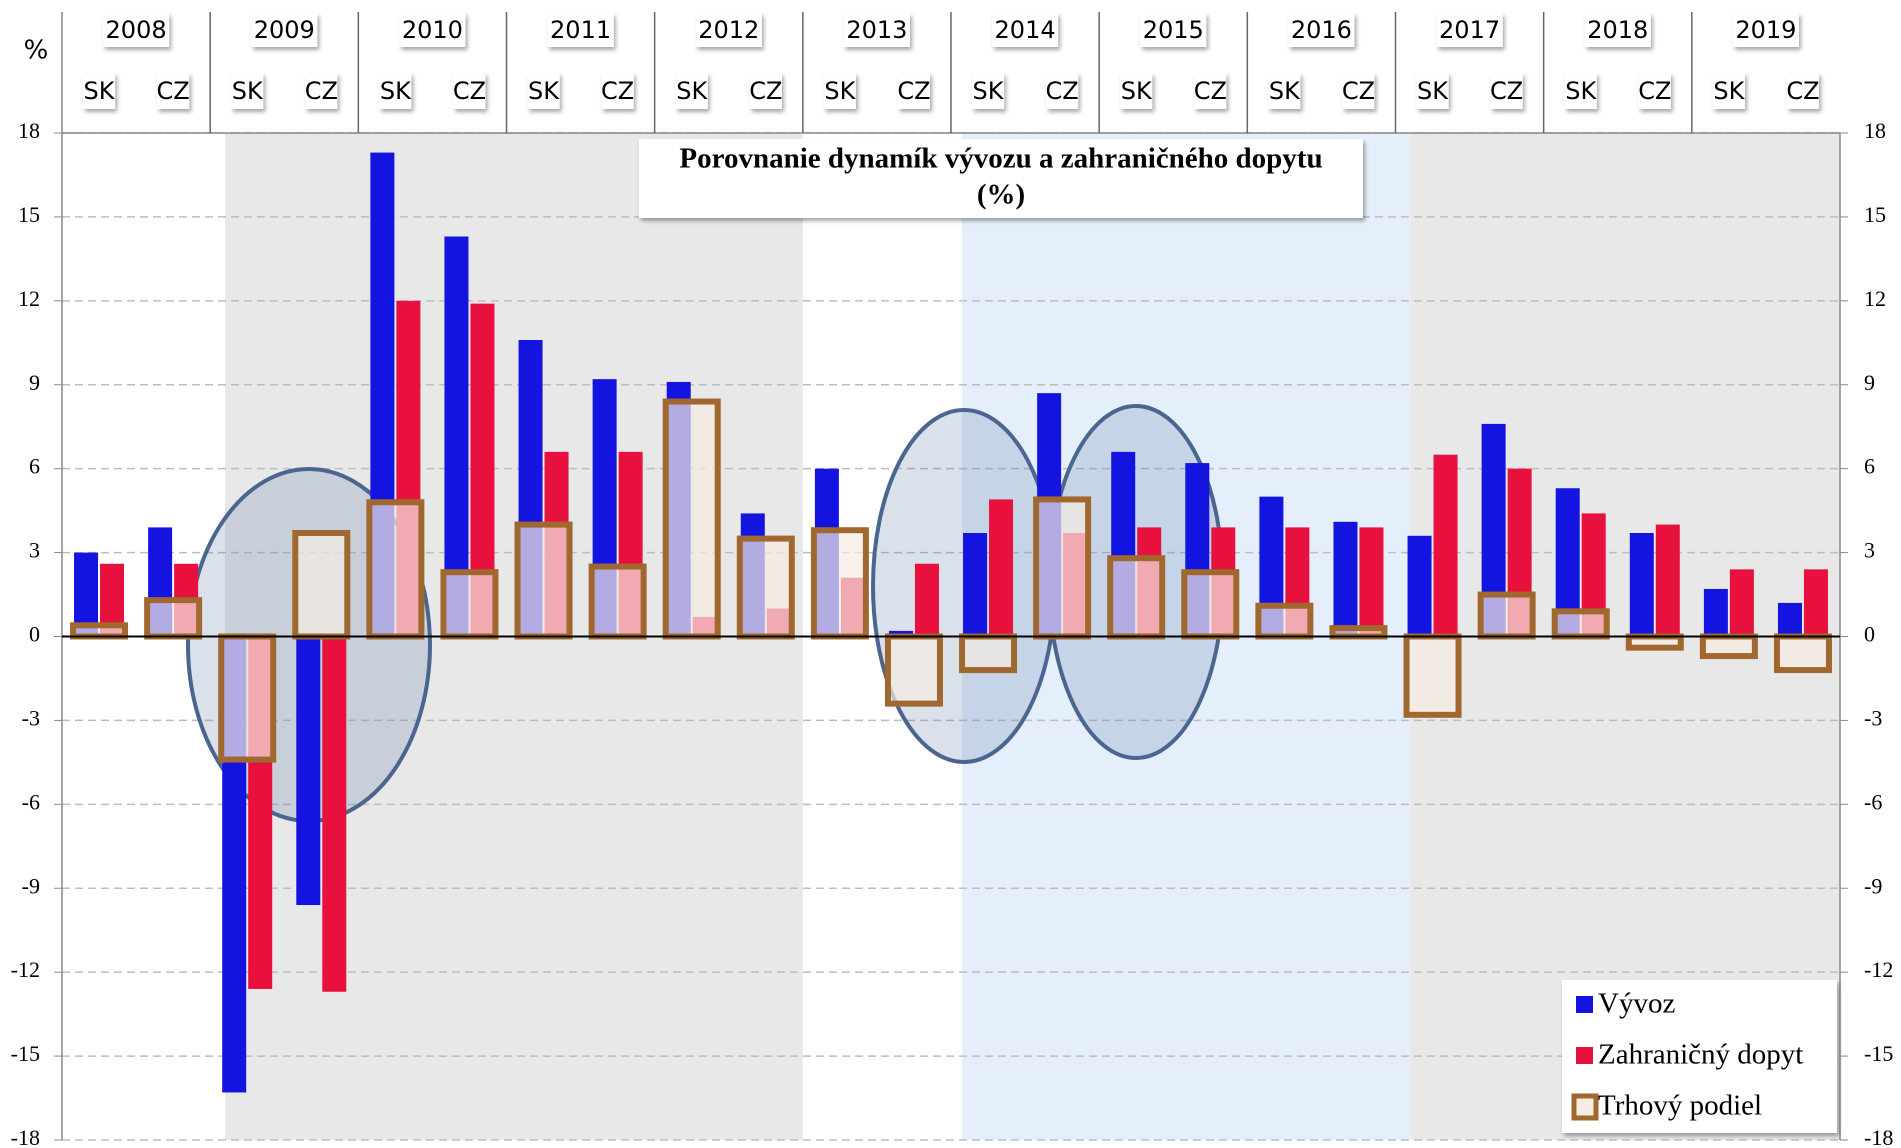 Image resolution: width=1901 pixels, height=1148 pixels. Describe the element at coordinates (1875, 130) in the screenshot. I see `y-tick-label-right: 18` at that location.